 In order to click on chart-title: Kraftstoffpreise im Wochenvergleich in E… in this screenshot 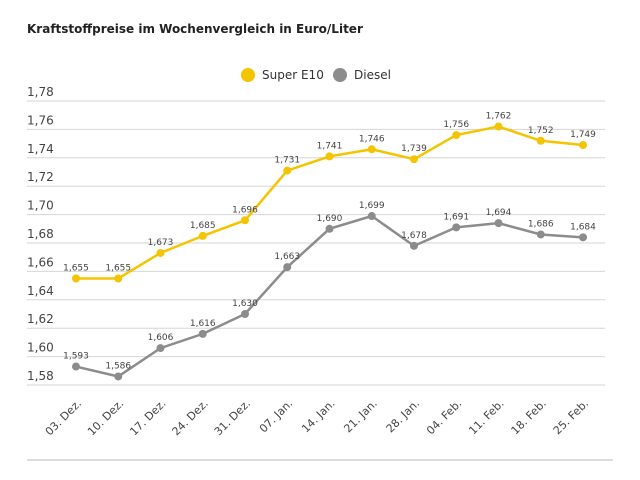, I will do `click(195, 29)`.